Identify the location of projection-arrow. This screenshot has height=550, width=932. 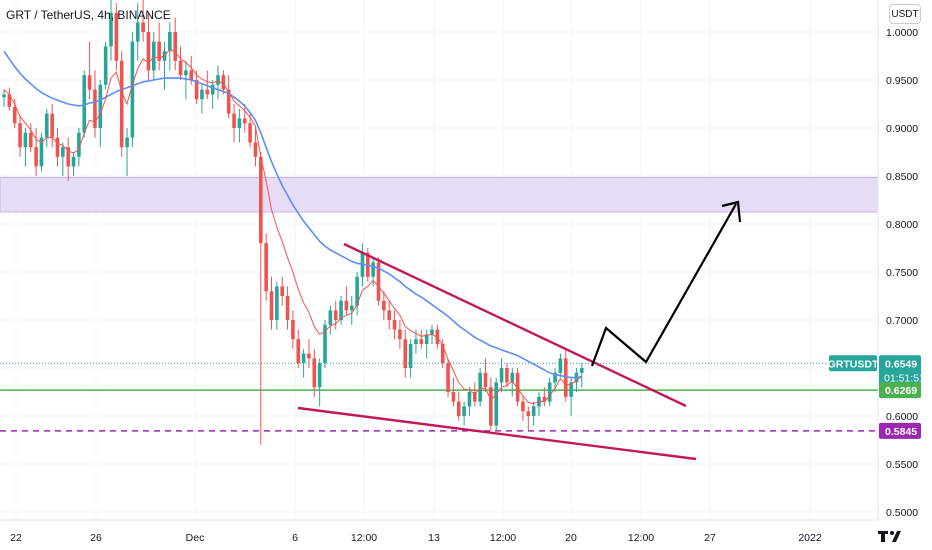
(663, 285).